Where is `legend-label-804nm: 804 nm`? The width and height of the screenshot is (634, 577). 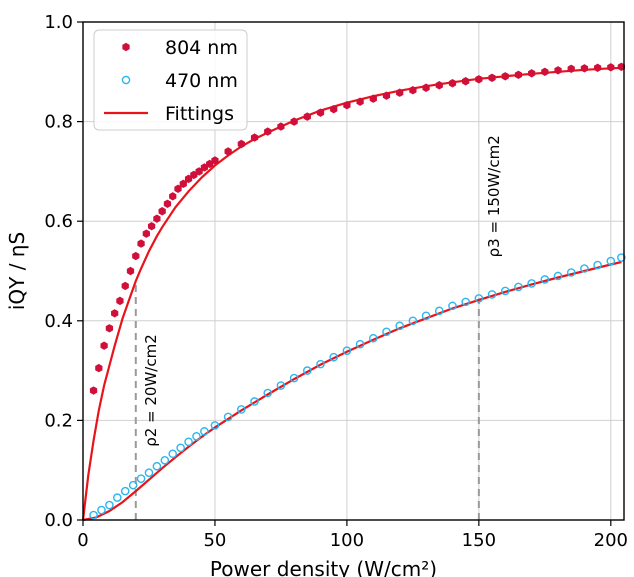
legend-label-804nm: 804 nm is located at coordinates (201, 48).